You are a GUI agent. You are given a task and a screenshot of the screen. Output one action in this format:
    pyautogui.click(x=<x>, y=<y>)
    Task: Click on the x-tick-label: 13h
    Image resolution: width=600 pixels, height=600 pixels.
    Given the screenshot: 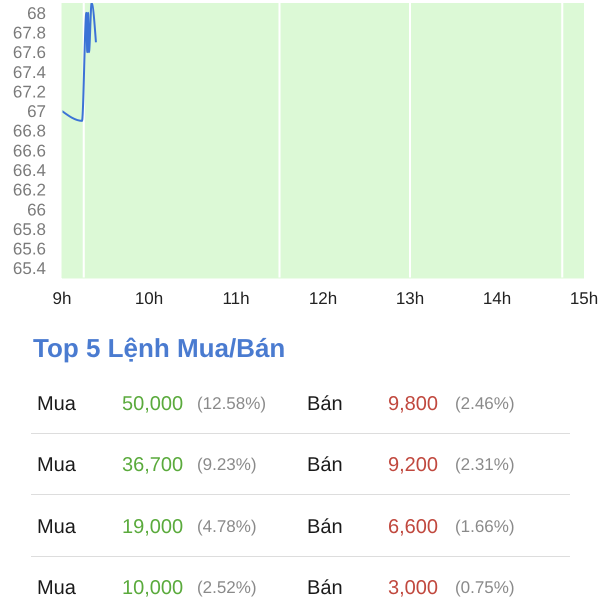 What is the action you would take?
    pyautogui.click(x=410, y=298)
    